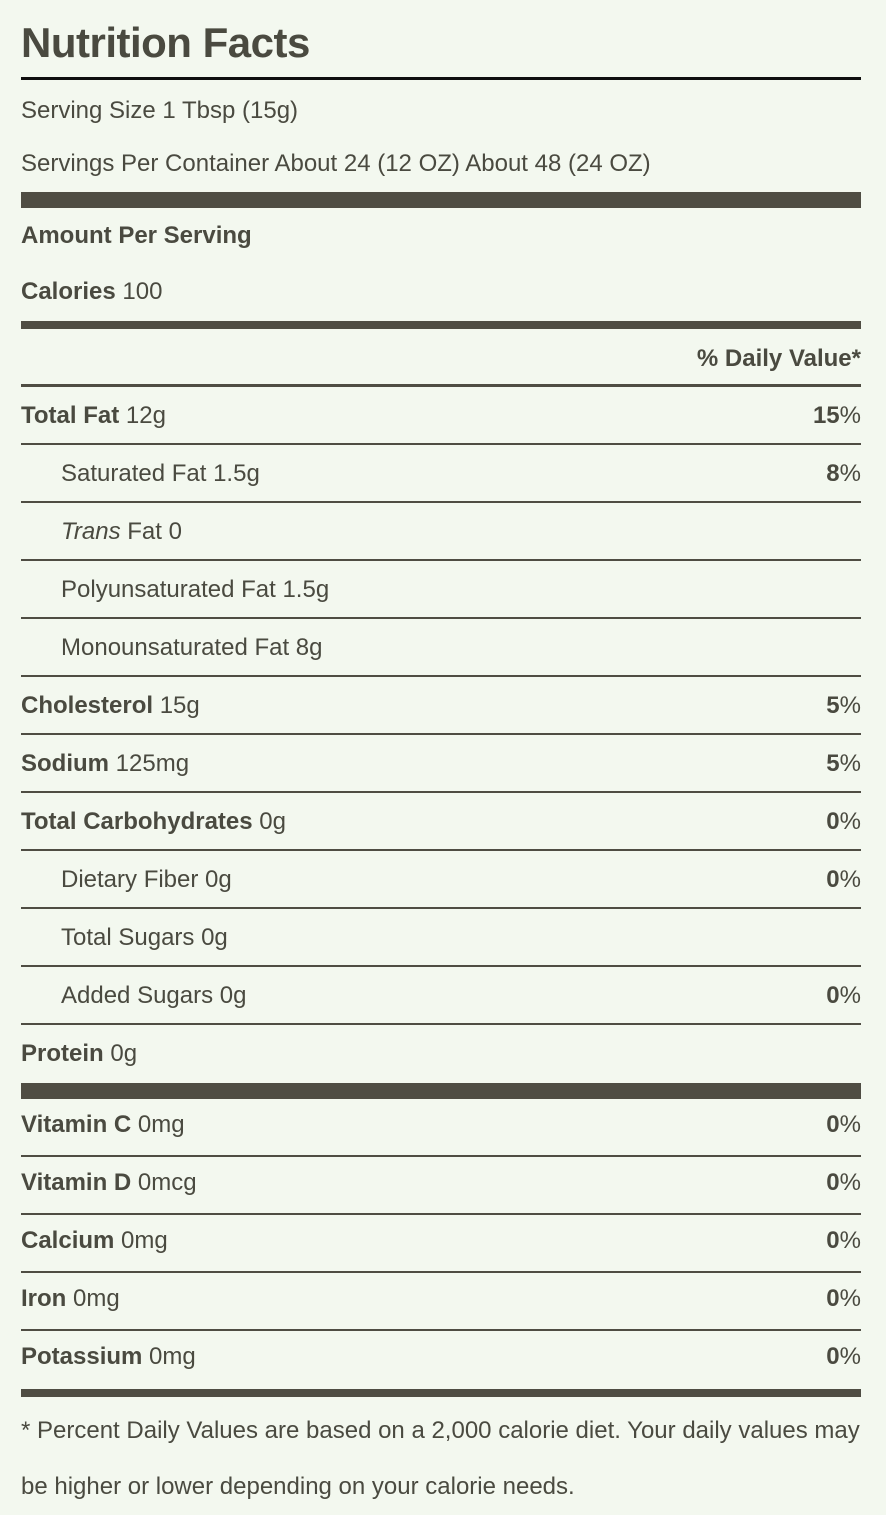 Image resolution: width=886 pixels, height=1515 pixels. I want to click on saturated-fat-pct: 8, so click(833, 473).